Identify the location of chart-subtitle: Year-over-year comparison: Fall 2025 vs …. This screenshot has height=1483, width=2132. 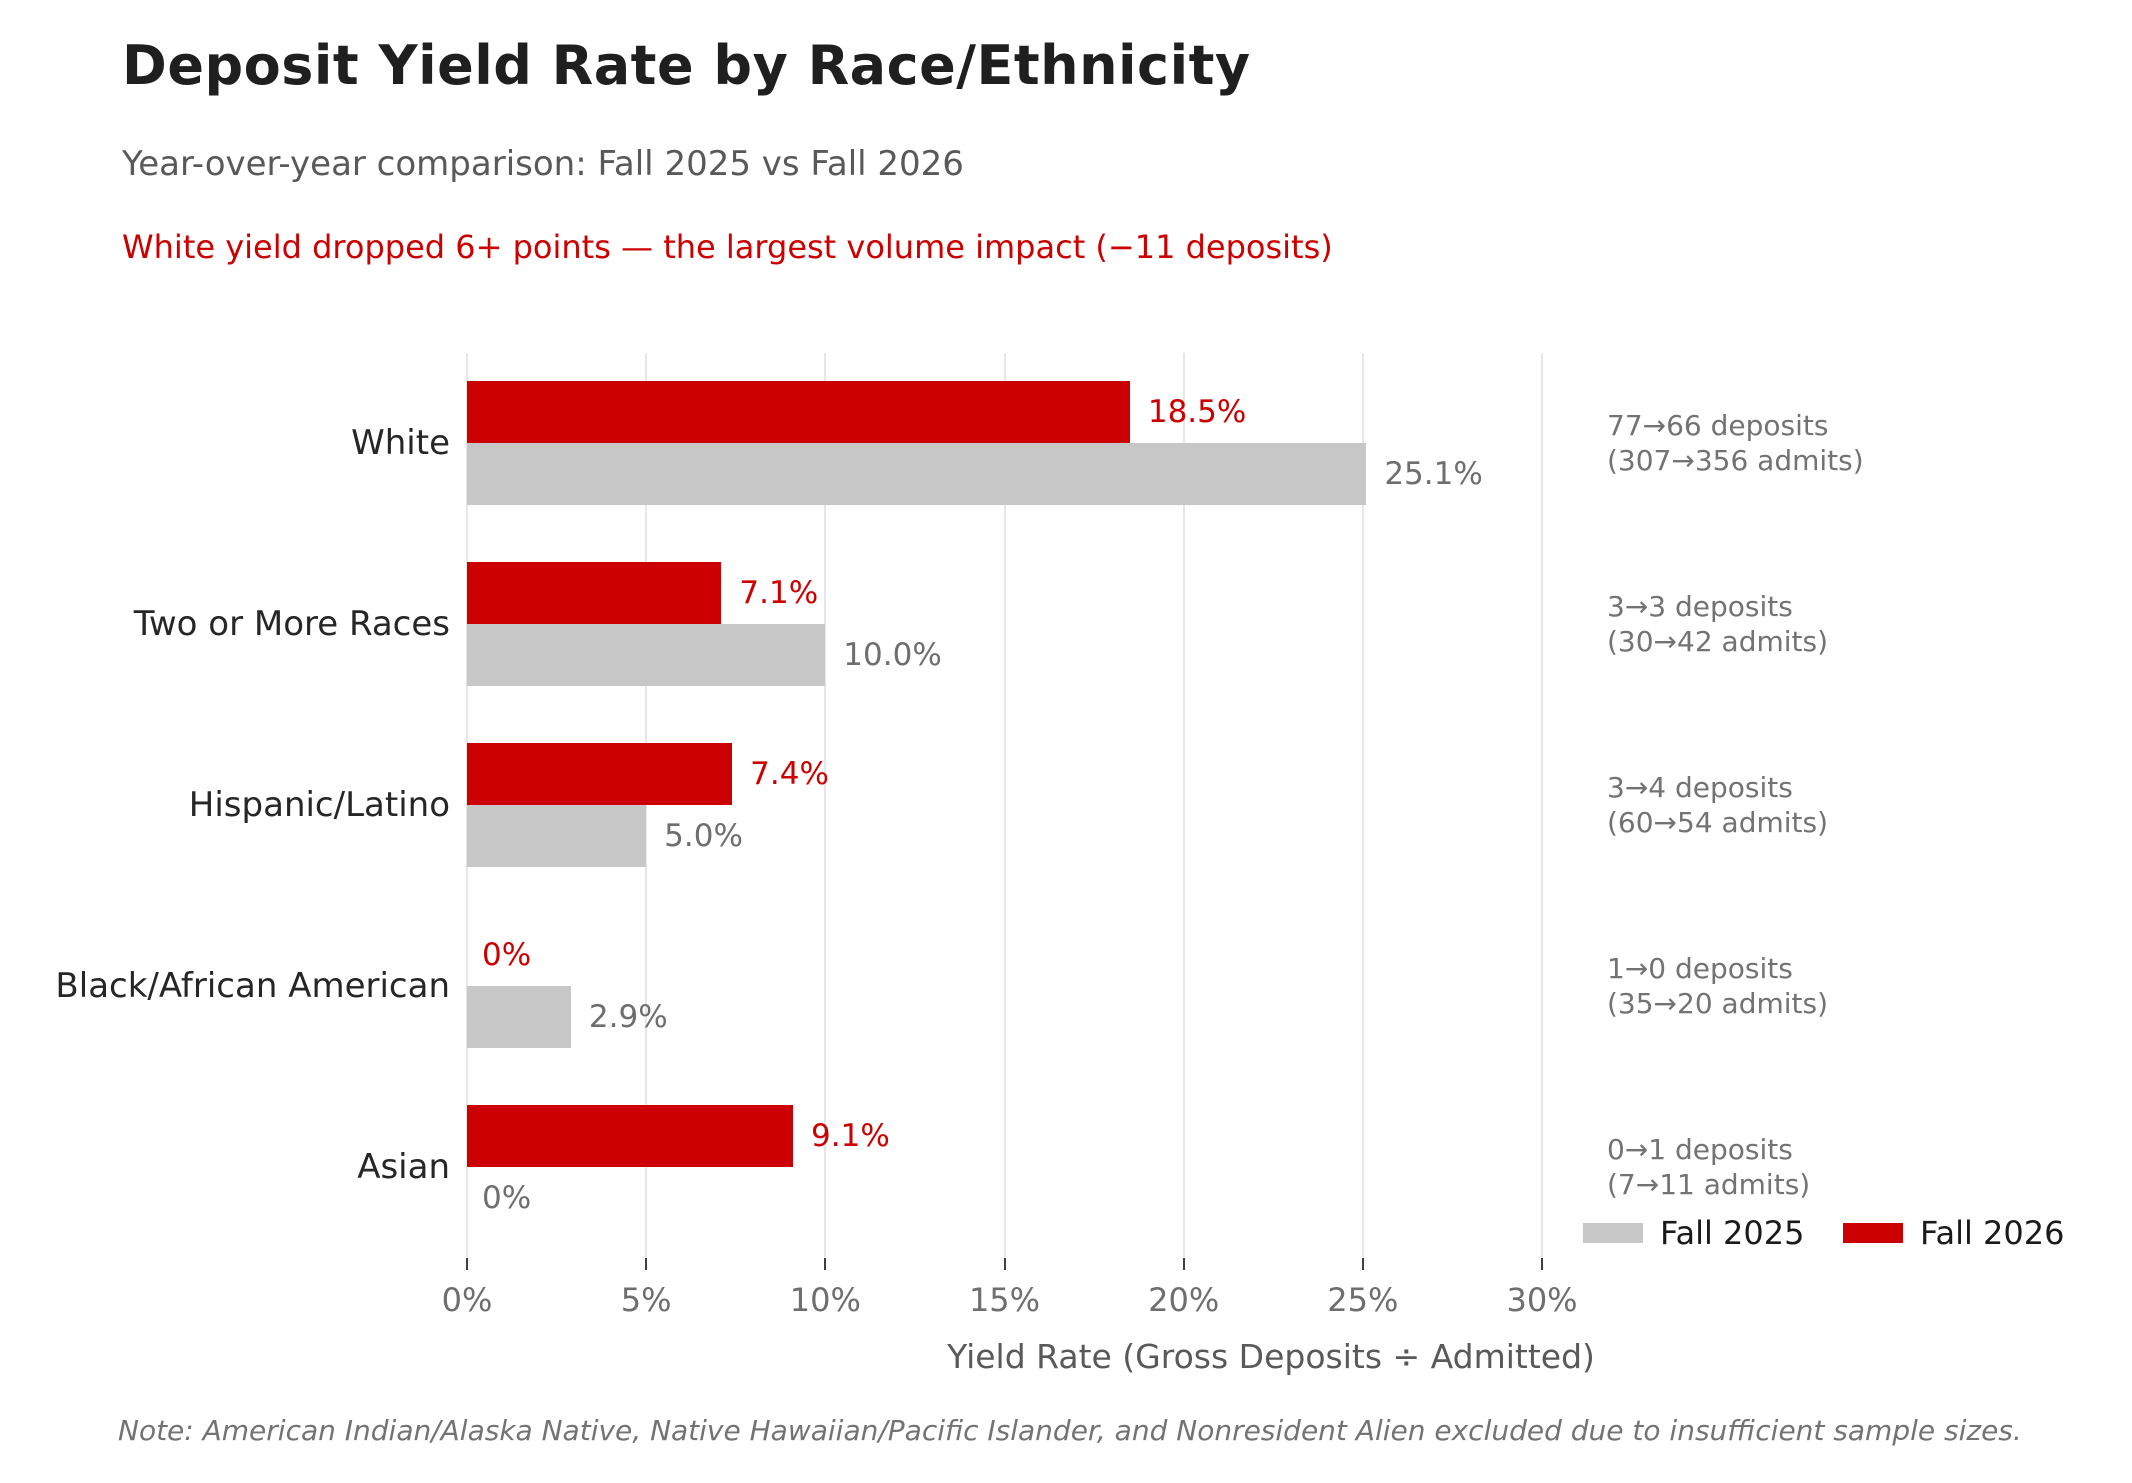
(543, 164).